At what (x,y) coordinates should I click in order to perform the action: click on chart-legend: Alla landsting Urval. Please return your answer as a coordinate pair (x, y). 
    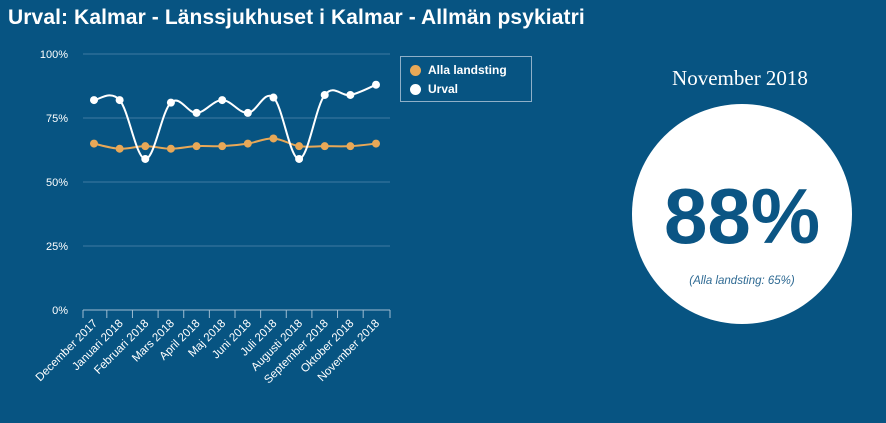
    Looking at the image, I should click on (466, 79).